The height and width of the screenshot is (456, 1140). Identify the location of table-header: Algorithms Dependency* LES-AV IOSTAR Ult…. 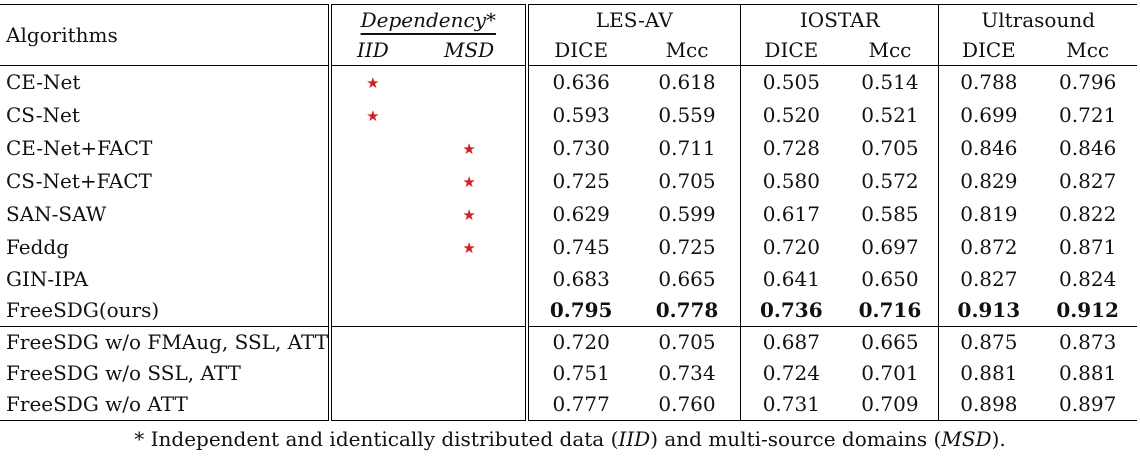
(568, 35).